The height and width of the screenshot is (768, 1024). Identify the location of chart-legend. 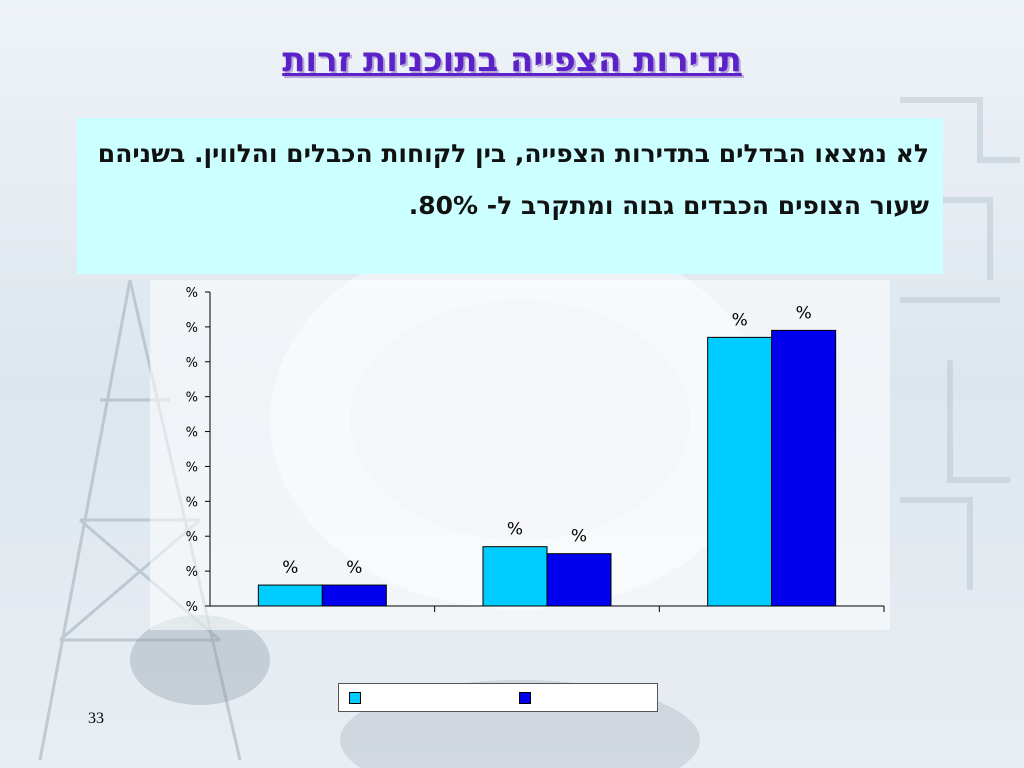
(498, 697).